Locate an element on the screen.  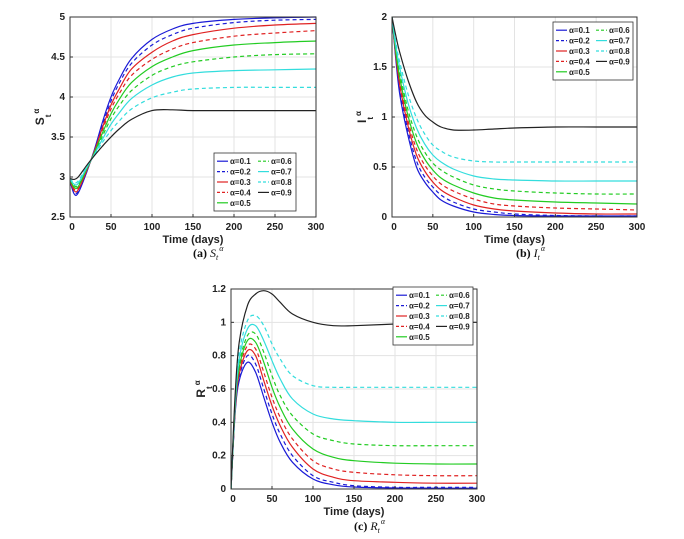
y-axis-label: Stα is located at coordinates (42, 117).